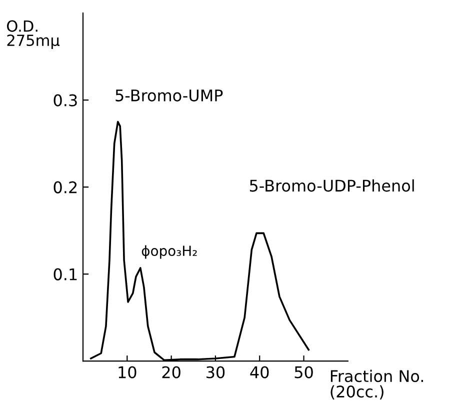  Describe the element at coordinates (65, 187) in the screenshot. I see `y-tick-label: 0.2` at that location.